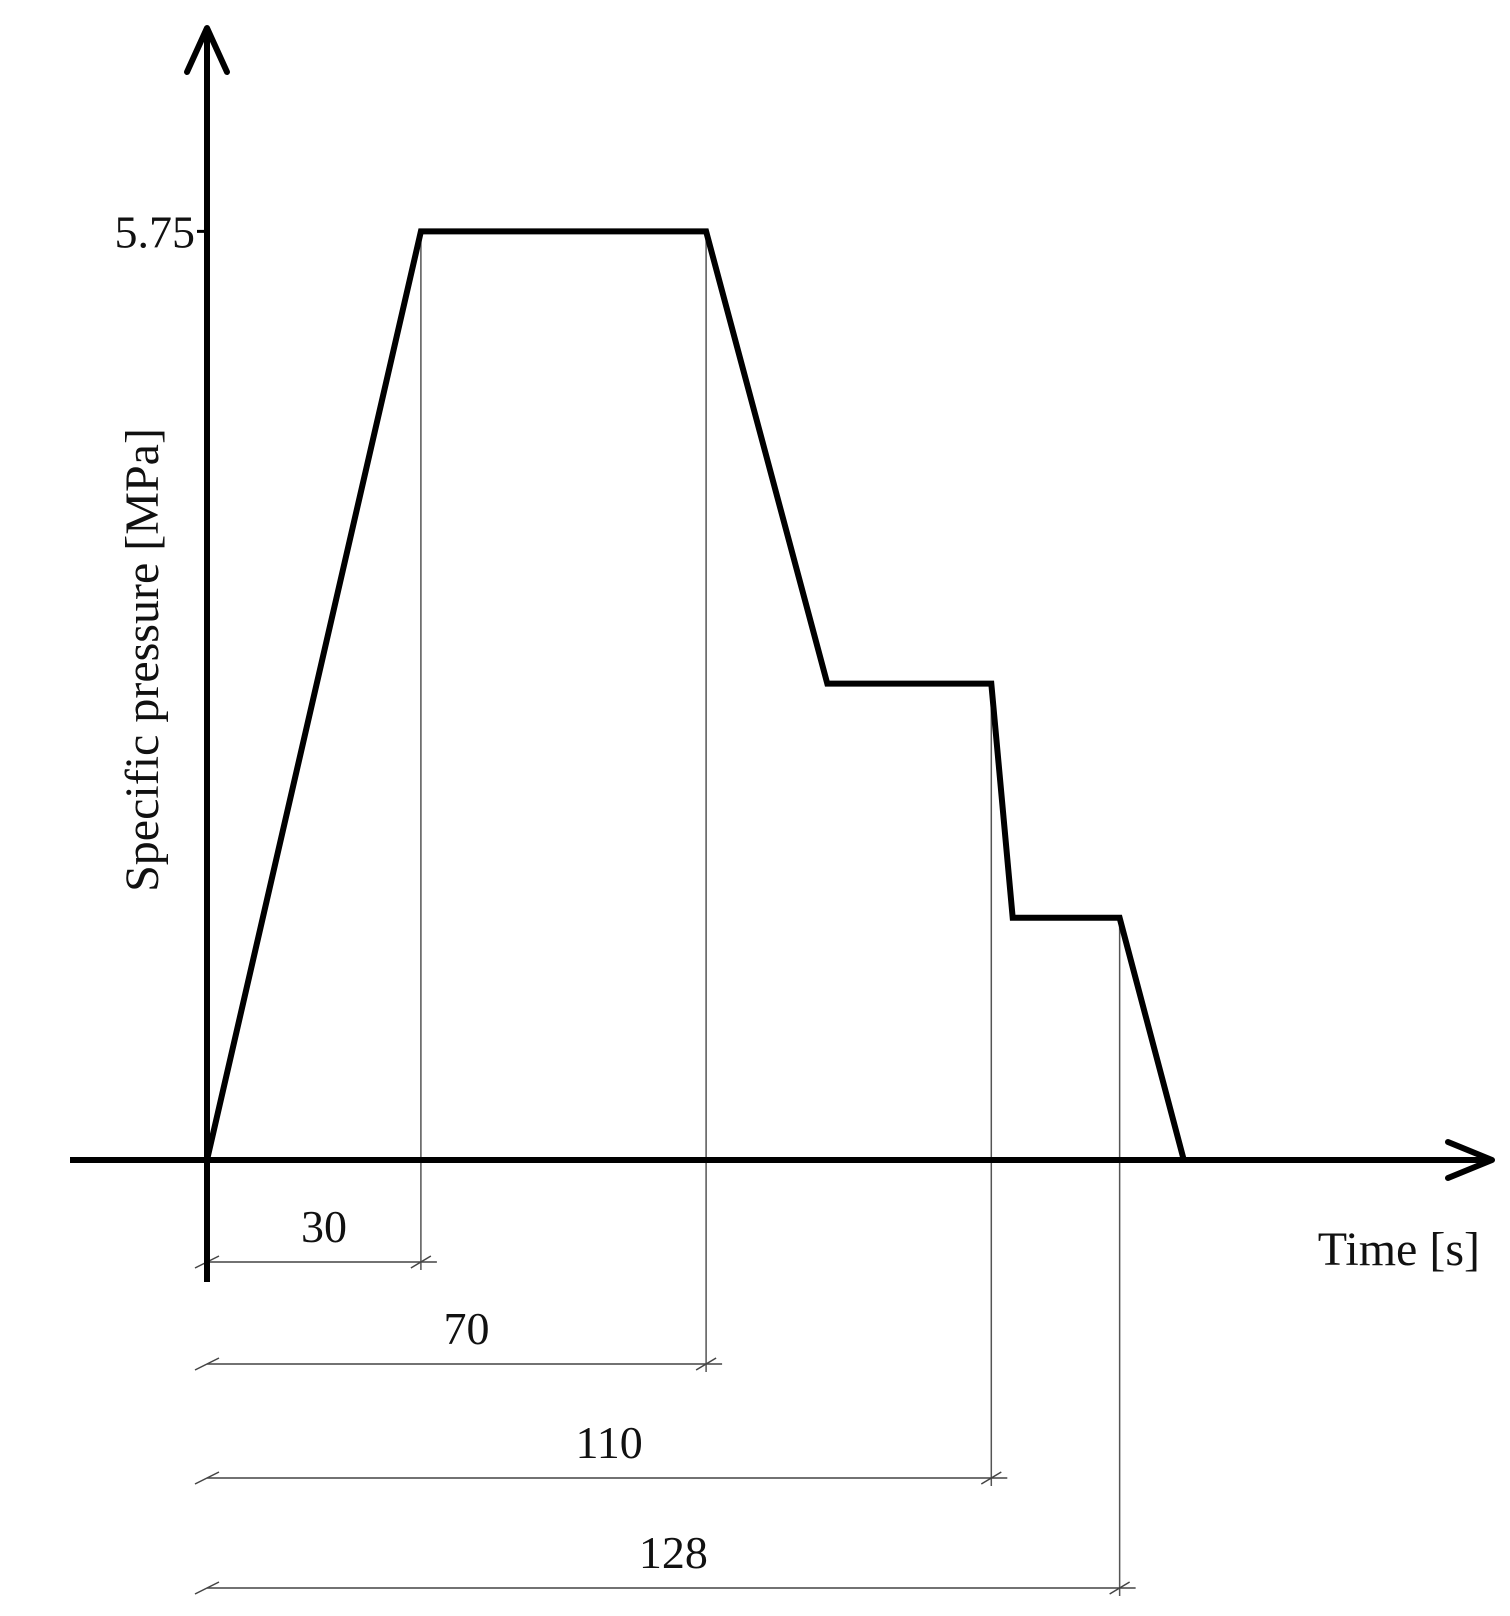 This screenshot has width=1510, height=1616. I want to click on dimension-label-128: 128, so click(673, 1552).